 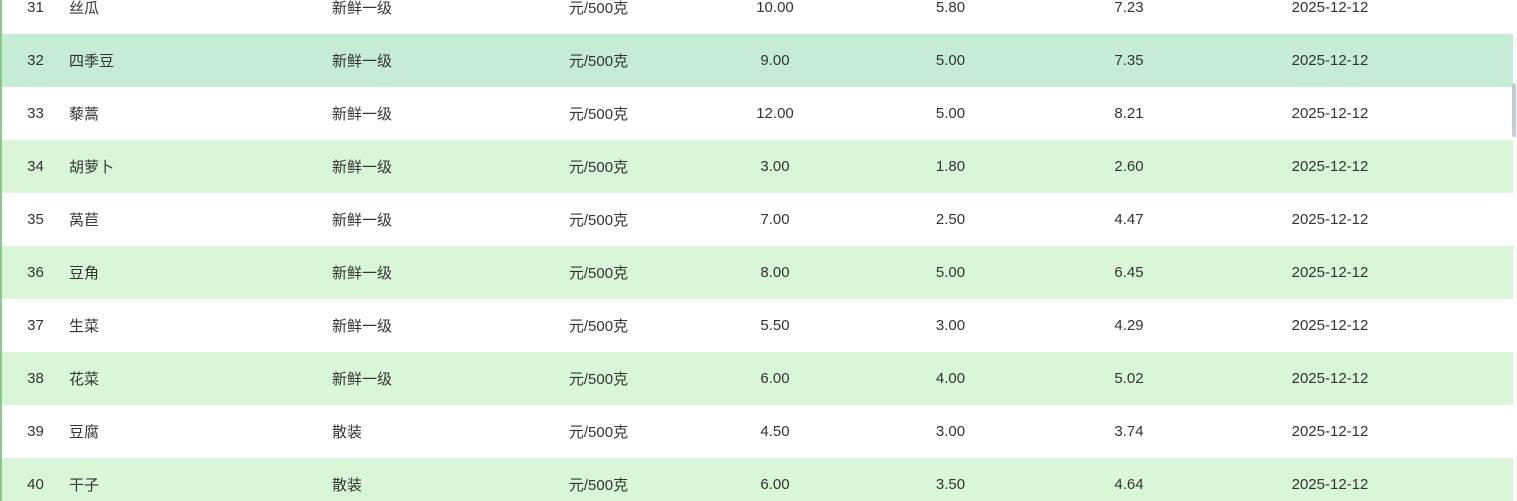 I want to click on cell-avg-price: 2.60, so click(x=1129, y=166).